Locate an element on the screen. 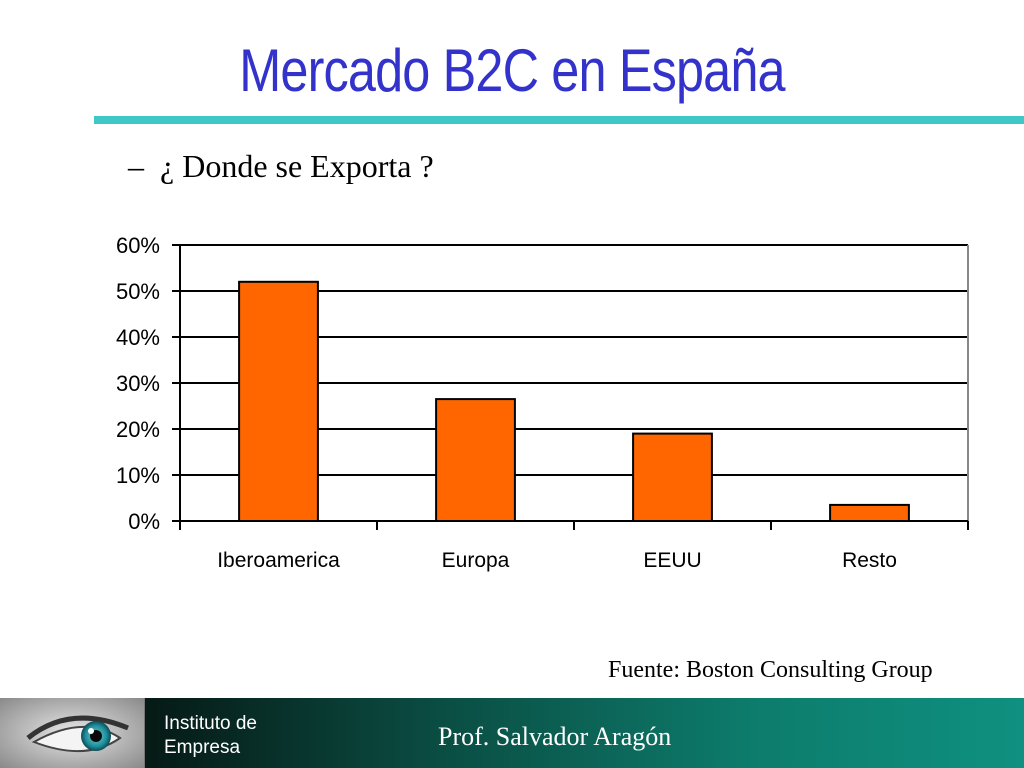 The width and height of the screenshot is (1024, 768). y-tick-label: 30% is located at coordinates (138, 383).